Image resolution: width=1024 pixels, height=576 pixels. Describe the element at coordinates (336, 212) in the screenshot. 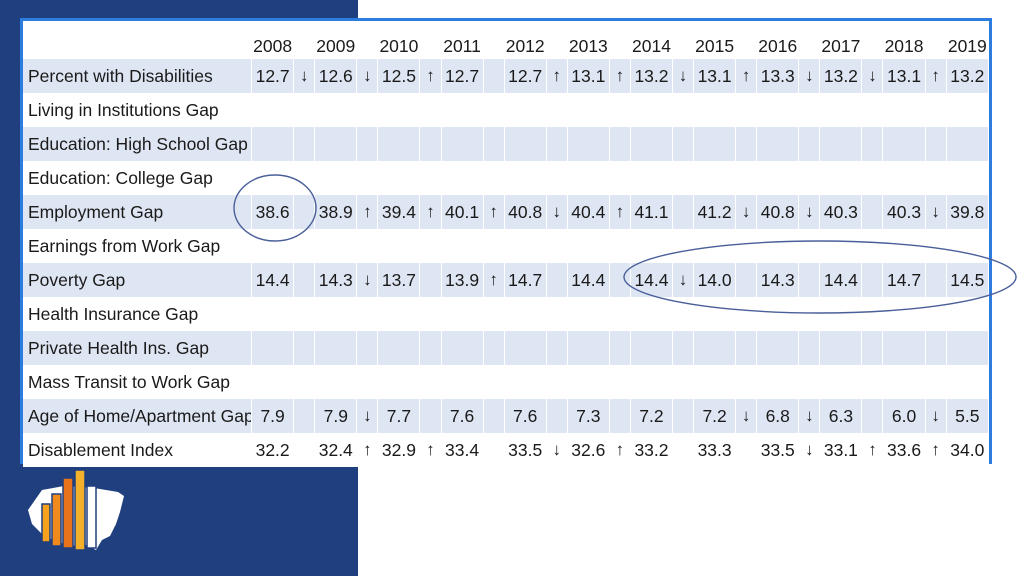

I see `value-cell: 38.9` at that location.